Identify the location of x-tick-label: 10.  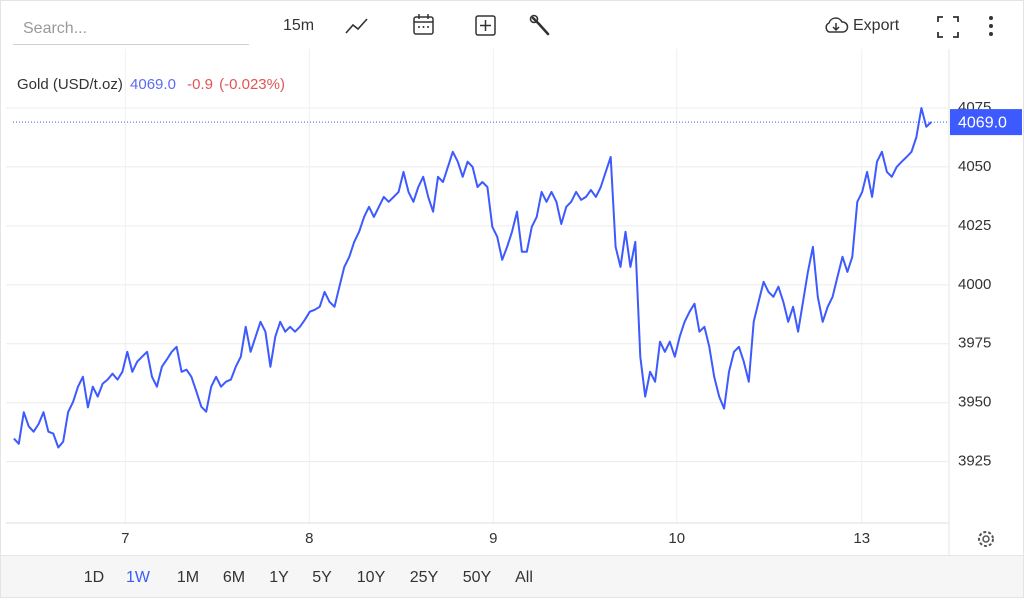
(676, 538).